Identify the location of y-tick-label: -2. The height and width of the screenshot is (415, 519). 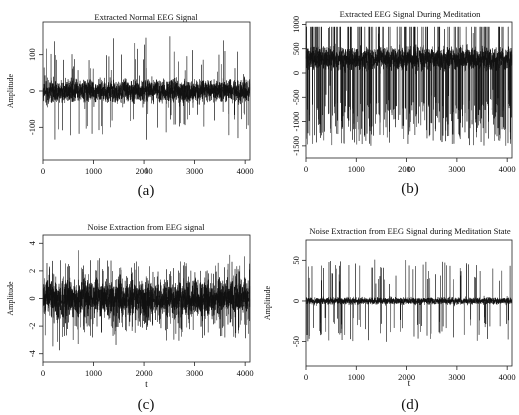
(32, 326).